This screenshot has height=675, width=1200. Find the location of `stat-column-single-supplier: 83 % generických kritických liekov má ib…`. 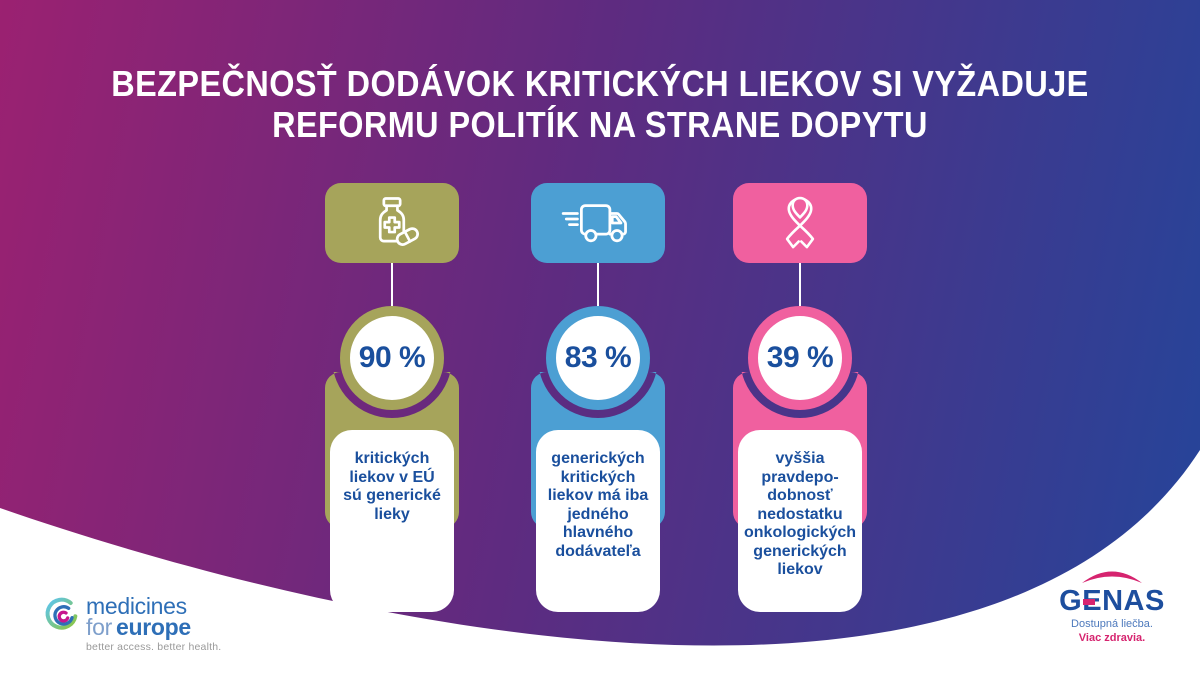

stat-column-single-supplier: 83 % generických kritických liekov má ib… is located at coordinates (598, 399).